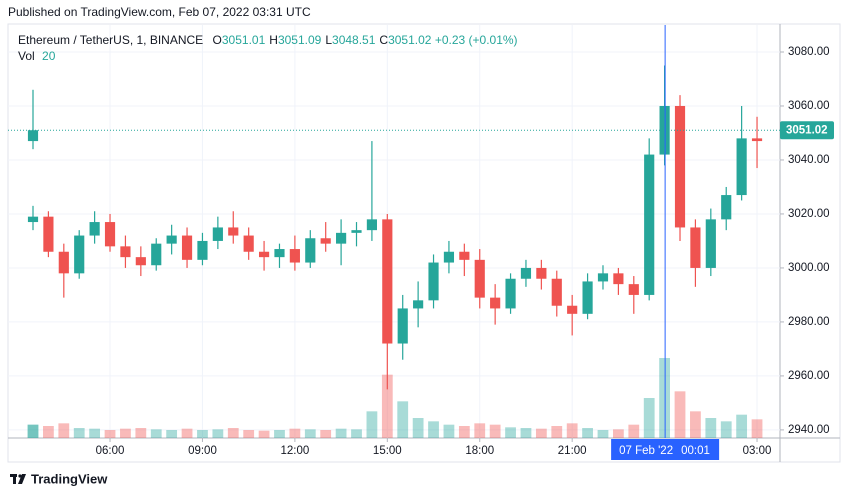  Describe the element at coordinates (37, 56) in the screenshot. I see `volume-legend: Vol 20` at that location.